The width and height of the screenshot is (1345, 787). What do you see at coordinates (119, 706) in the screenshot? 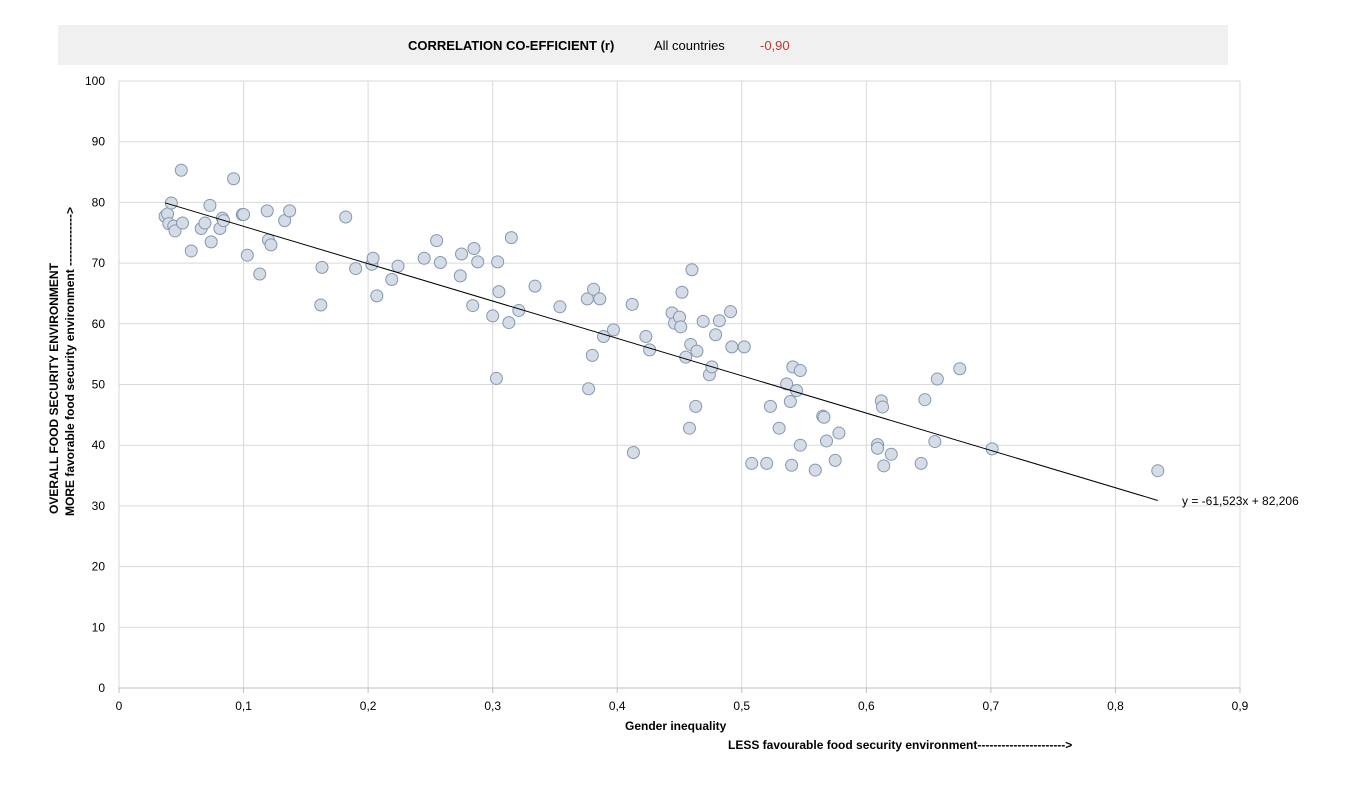
I see `x-tick-label: 0` at bounding box center [119, 706].